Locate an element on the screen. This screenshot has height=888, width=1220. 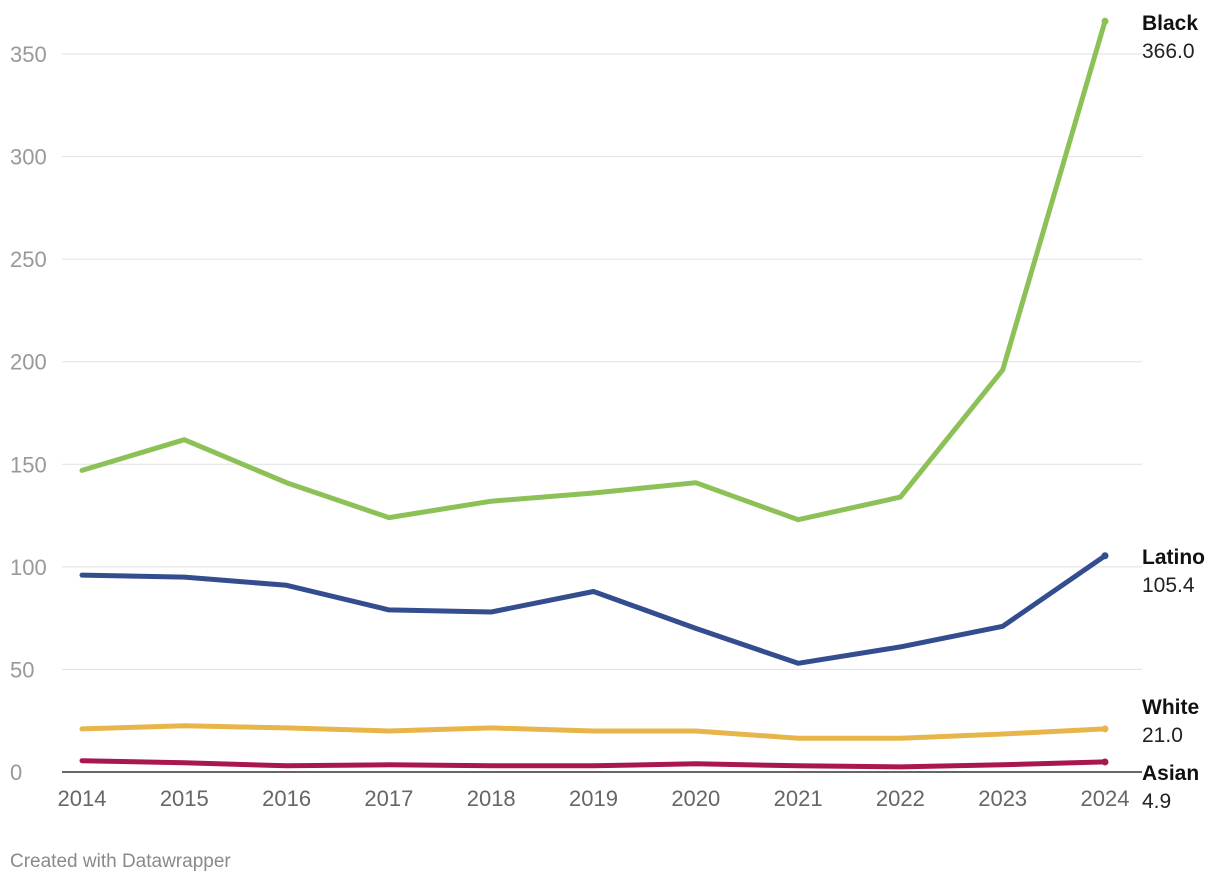
x-tick-label: 2018 is located at coordinates (491, 798).